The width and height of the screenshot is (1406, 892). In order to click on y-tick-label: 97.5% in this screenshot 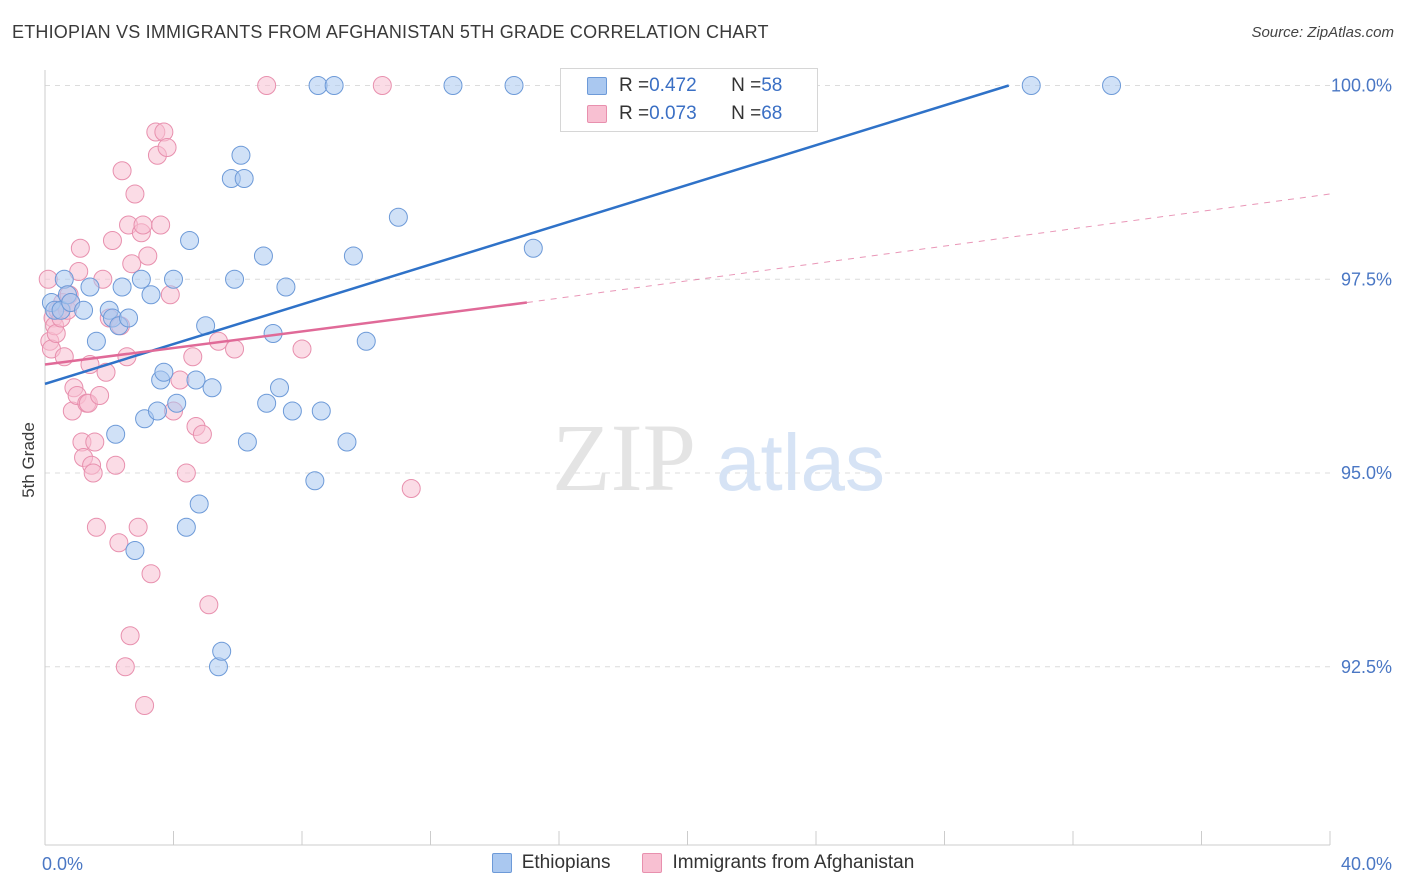, I will do `click(1366, 279)`.